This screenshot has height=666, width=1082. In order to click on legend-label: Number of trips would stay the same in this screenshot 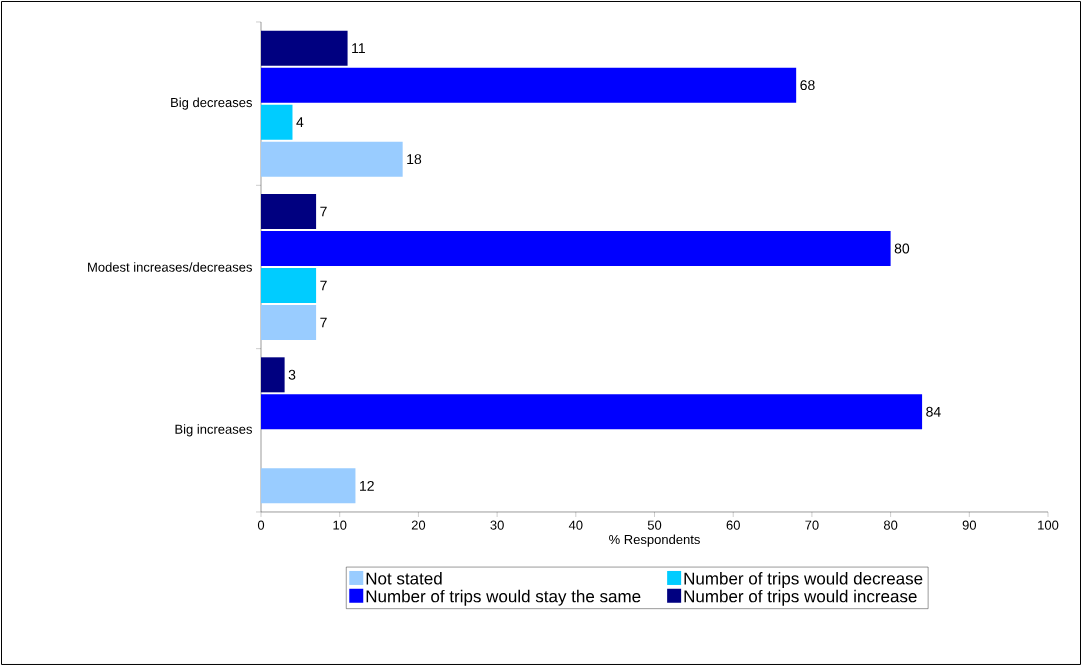, I will do `click(503, 597)`.